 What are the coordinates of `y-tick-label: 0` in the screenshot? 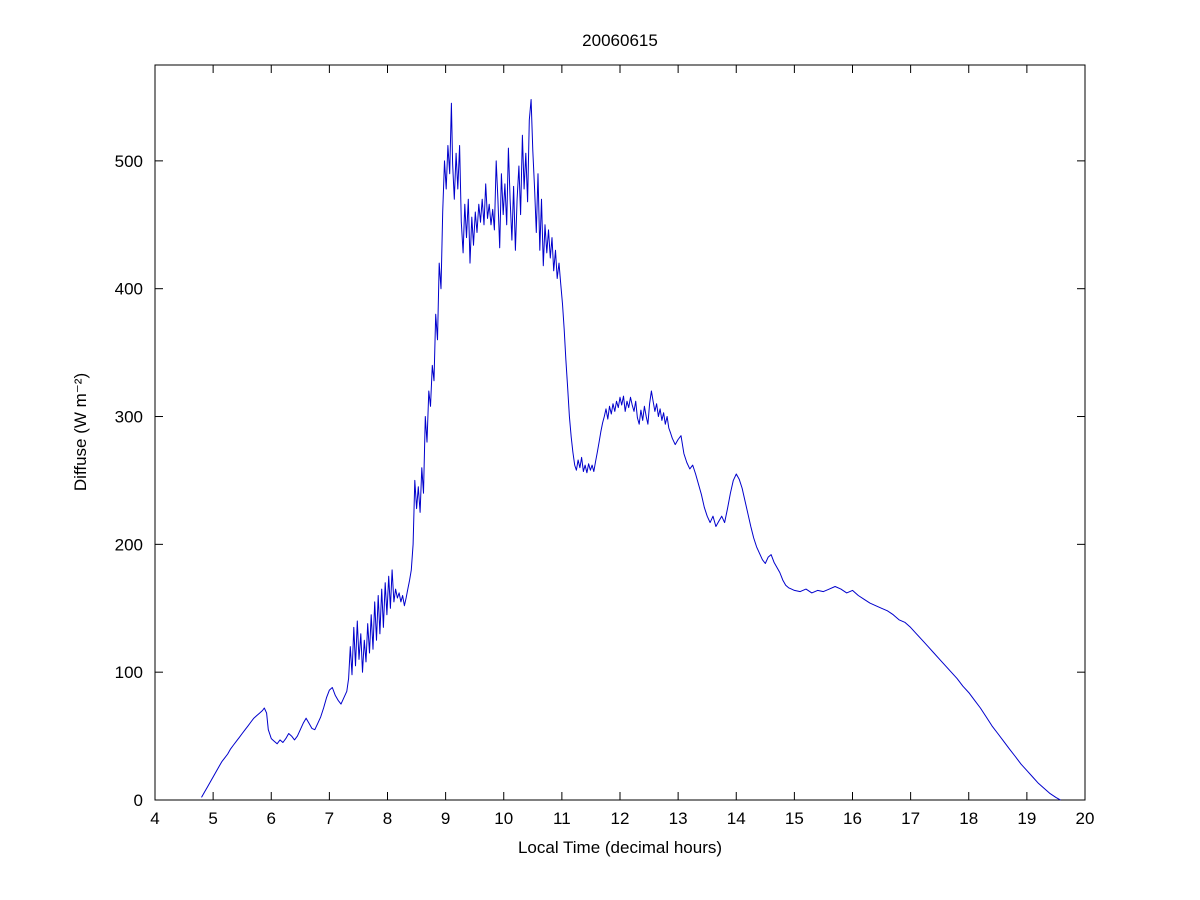 It's located at (138, 800).